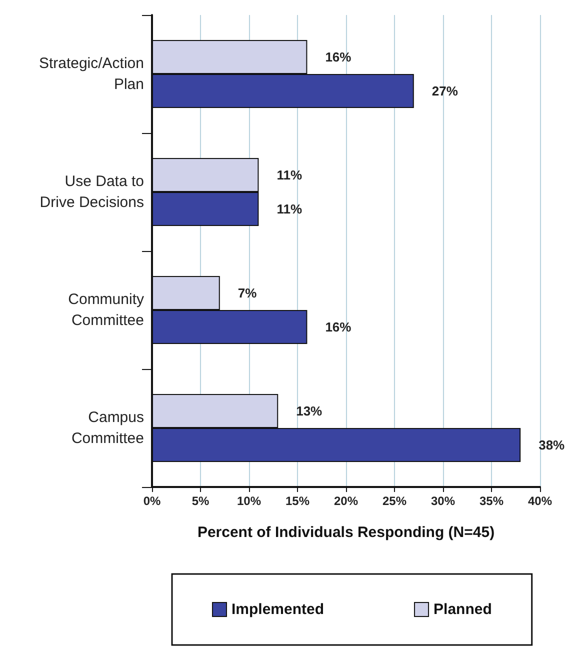 The height and width of the screenshot is (657, 572). I want to click on x-axis-title: Percent of Individuals Responding (N=45), so click(346, 532).